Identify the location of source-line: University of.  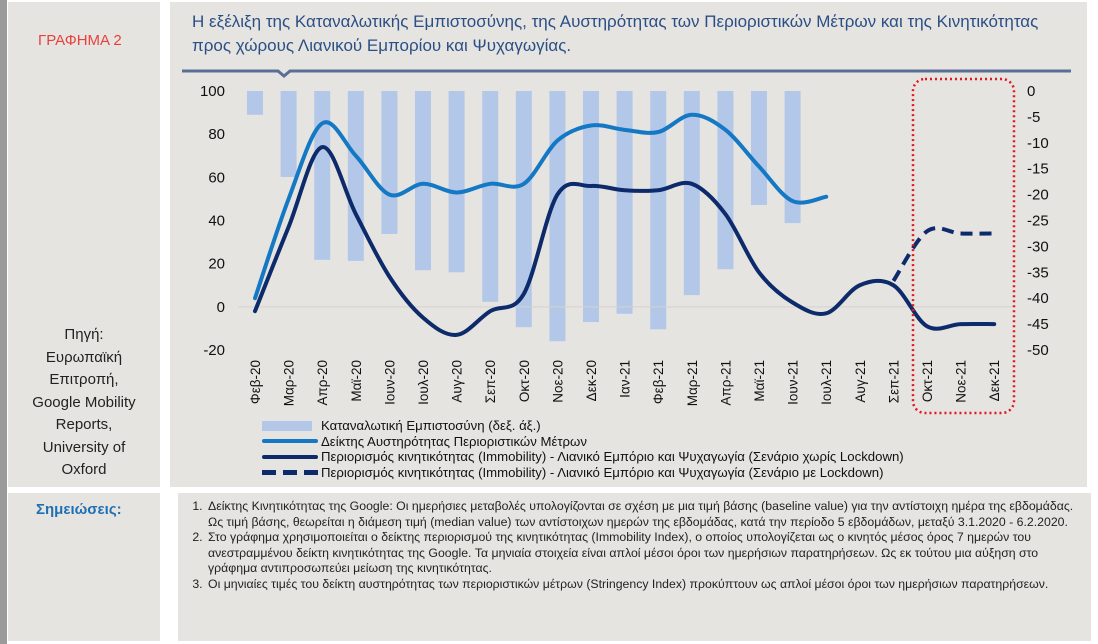
(84, 447).